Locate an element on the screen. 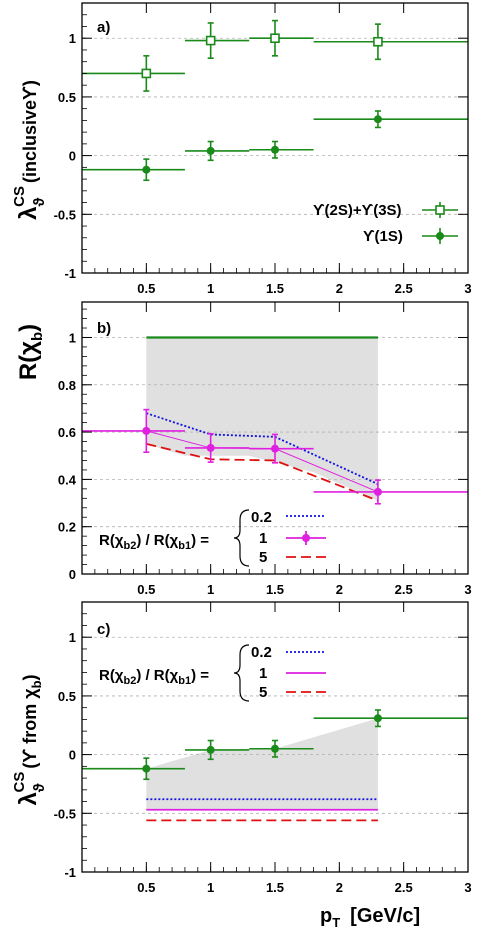 This screenshot has height=935, width=490. legend-entry-ratio-1-label: 1 is located at coordinates (263, 538).